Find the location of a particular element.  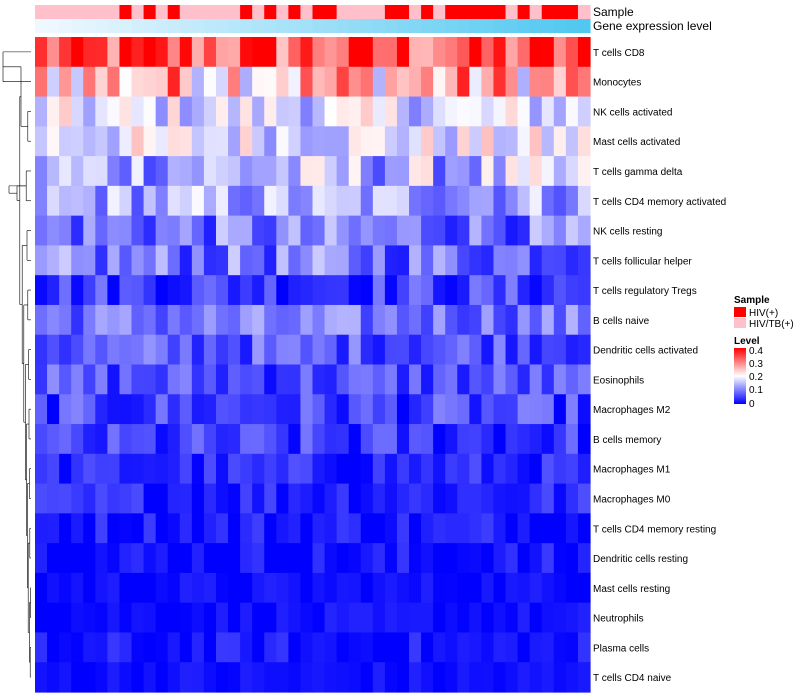

row-label: Dendritic cells resting is located at coordinates (640, 559).